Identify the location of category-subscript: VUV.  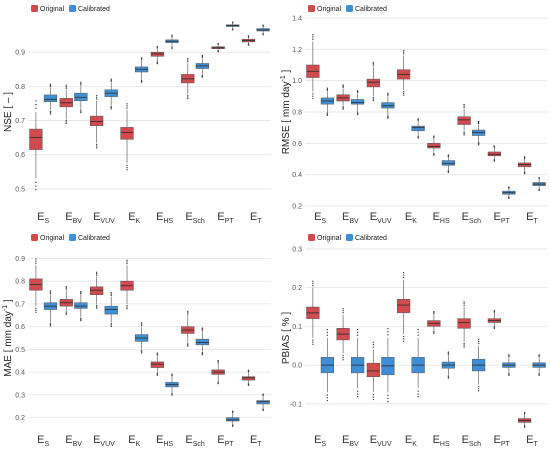
(384, 444).